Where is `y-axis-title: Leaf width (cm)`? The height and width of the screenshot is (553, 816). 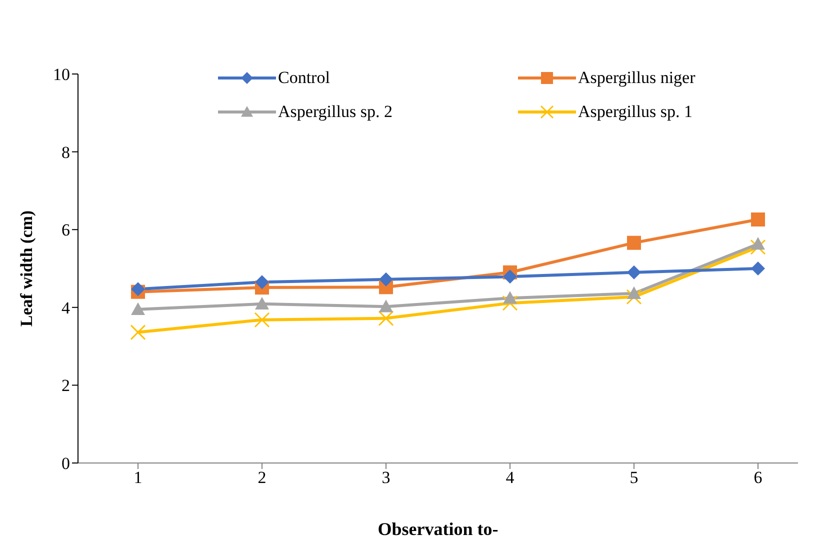
y-axis-title: Leaf width (cm) is located at coordinates (26, 268).